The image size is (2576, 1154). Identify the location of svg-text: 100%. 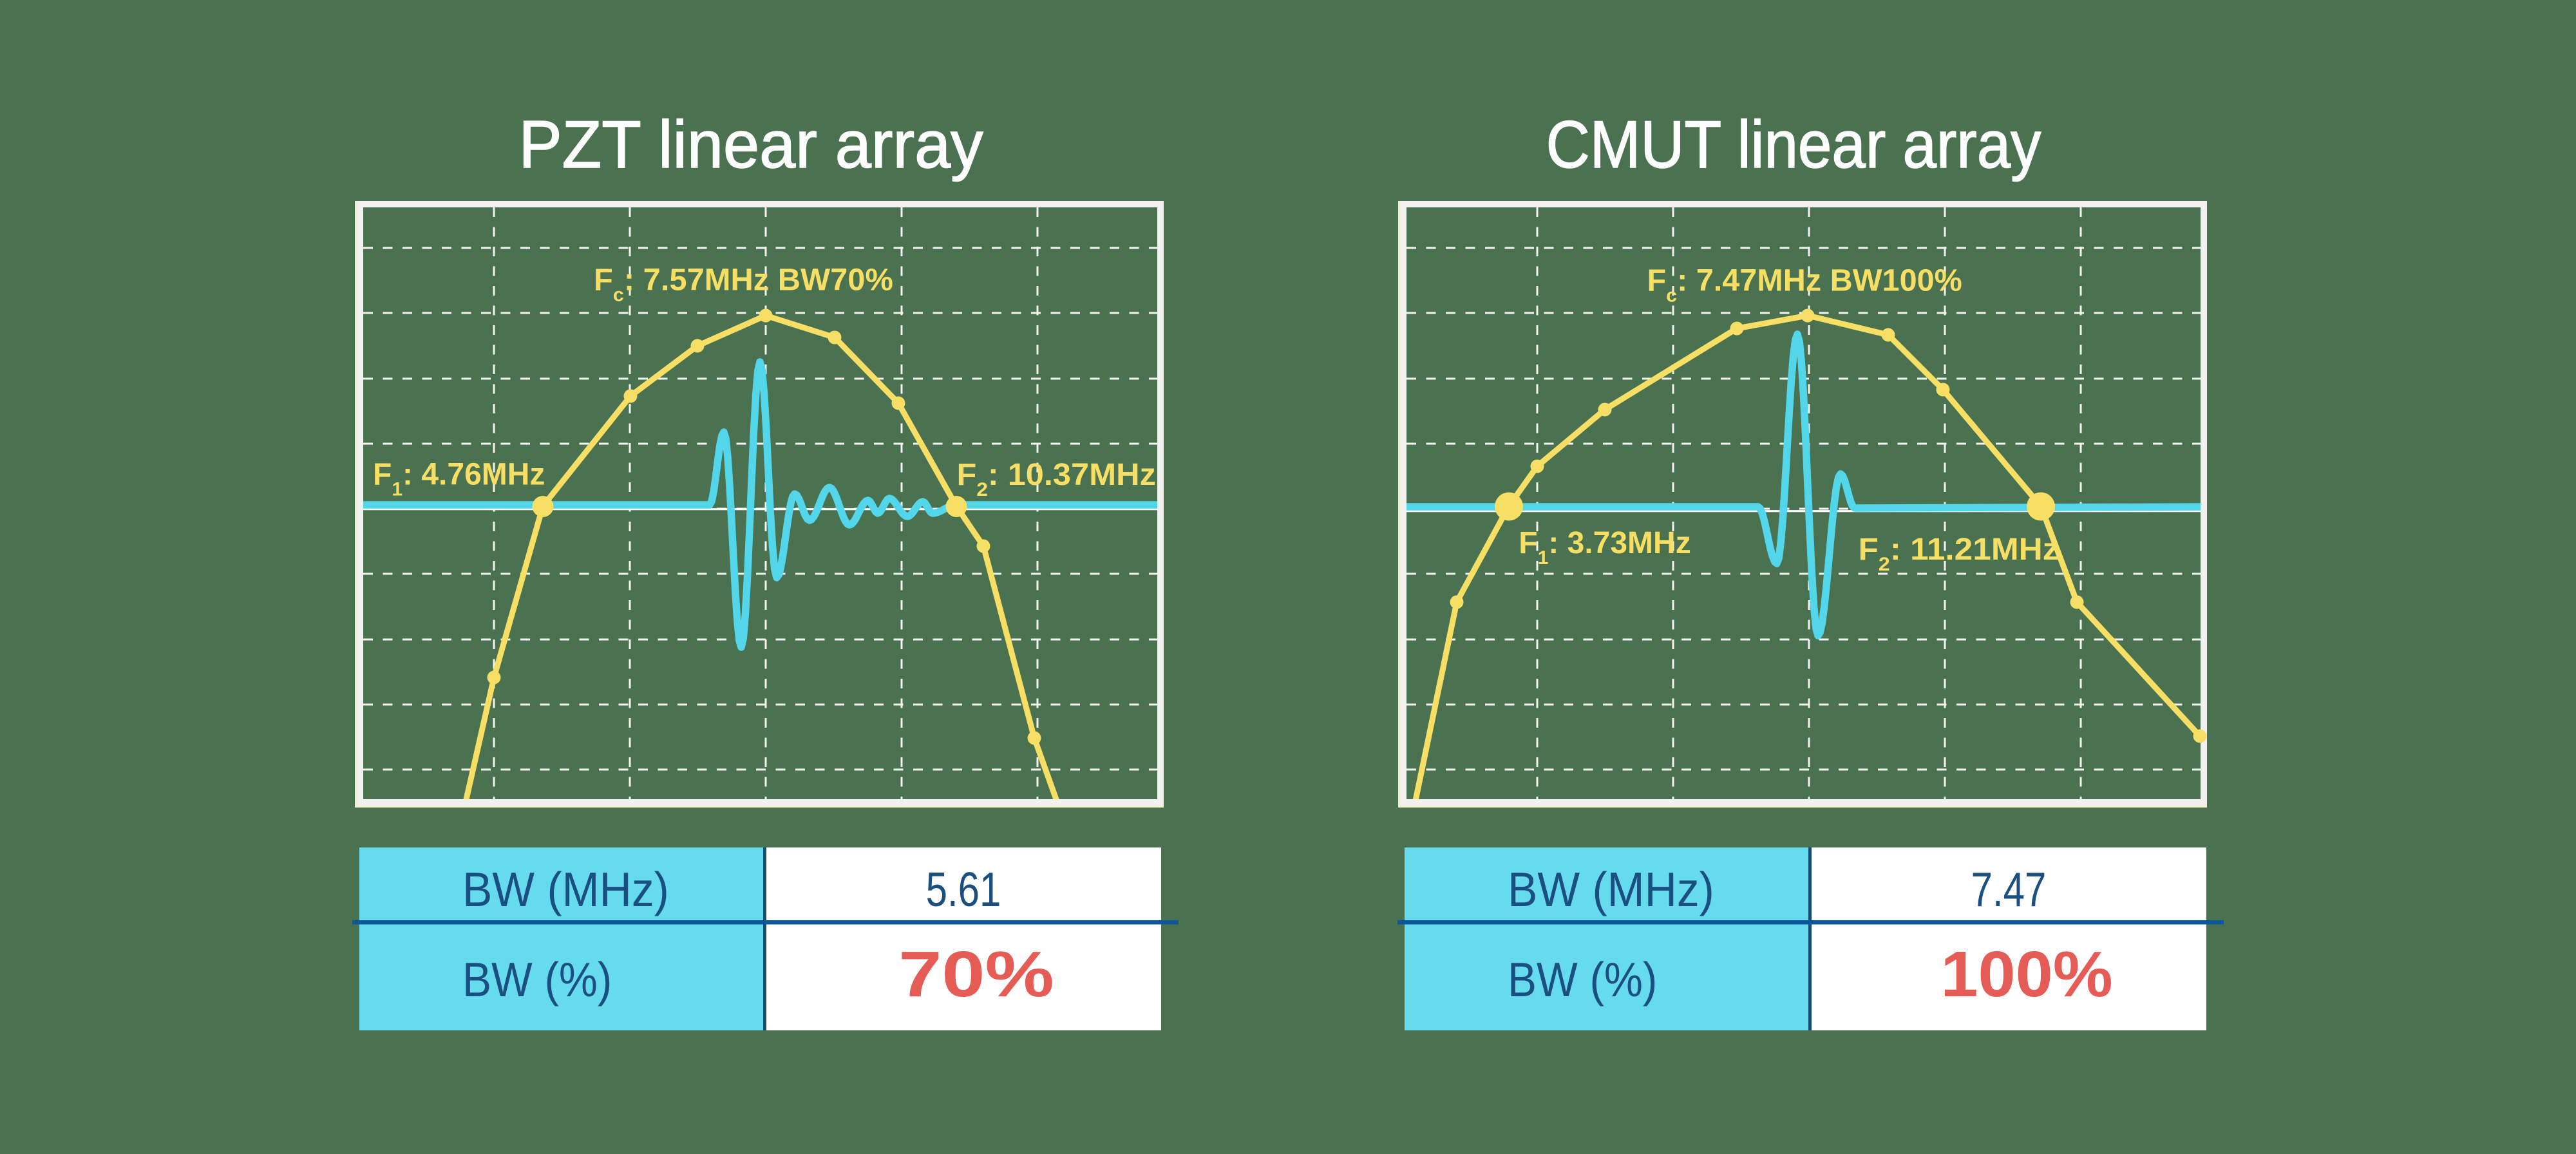
(2026, 974).